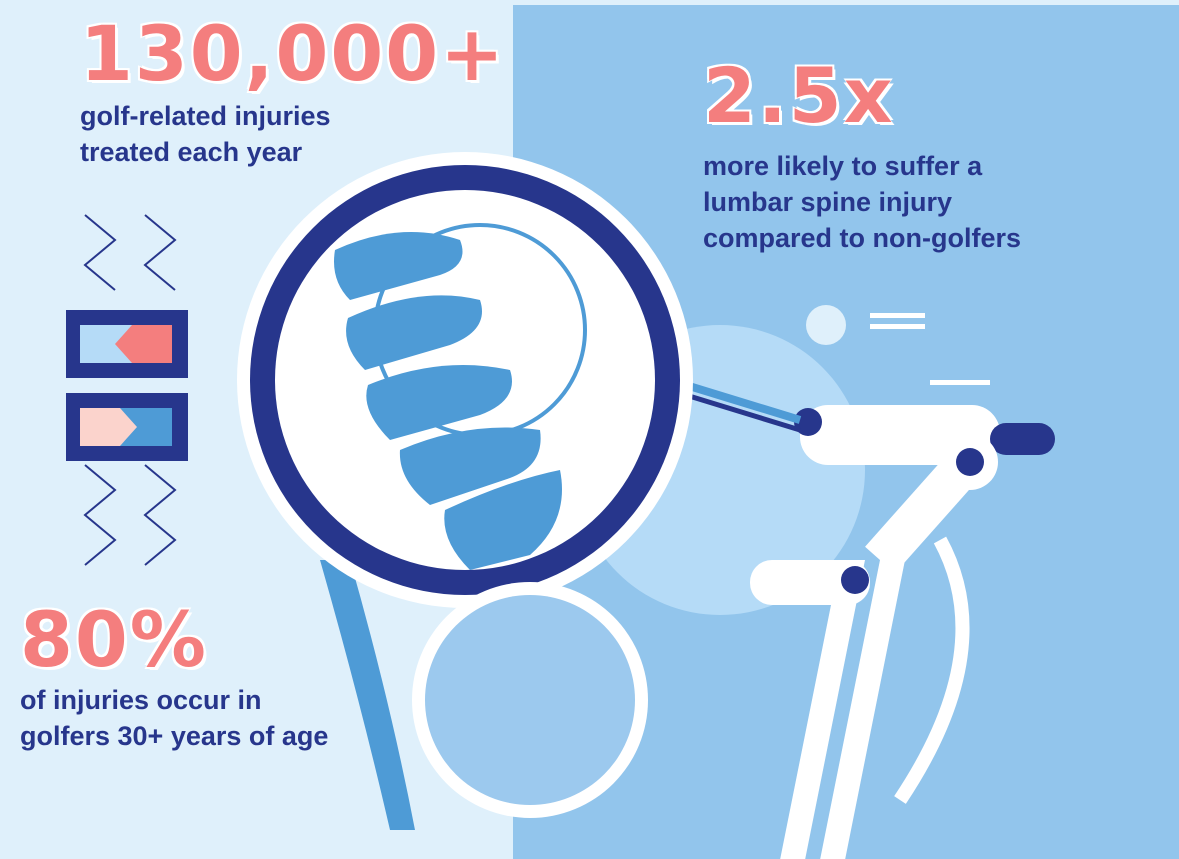 Image resolution: width=1179 pixels, height=859 pixels. I want to click on lens-small, so click(530, 700).